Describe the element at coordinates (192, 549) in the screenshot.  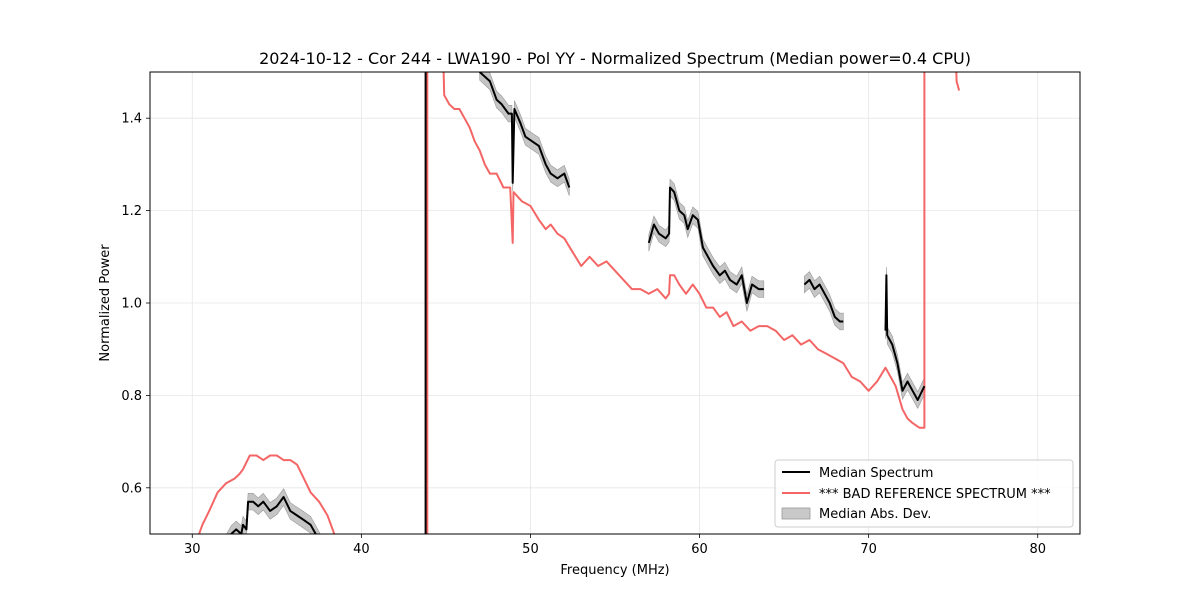
I see `x-tick-label: 30` at that location.